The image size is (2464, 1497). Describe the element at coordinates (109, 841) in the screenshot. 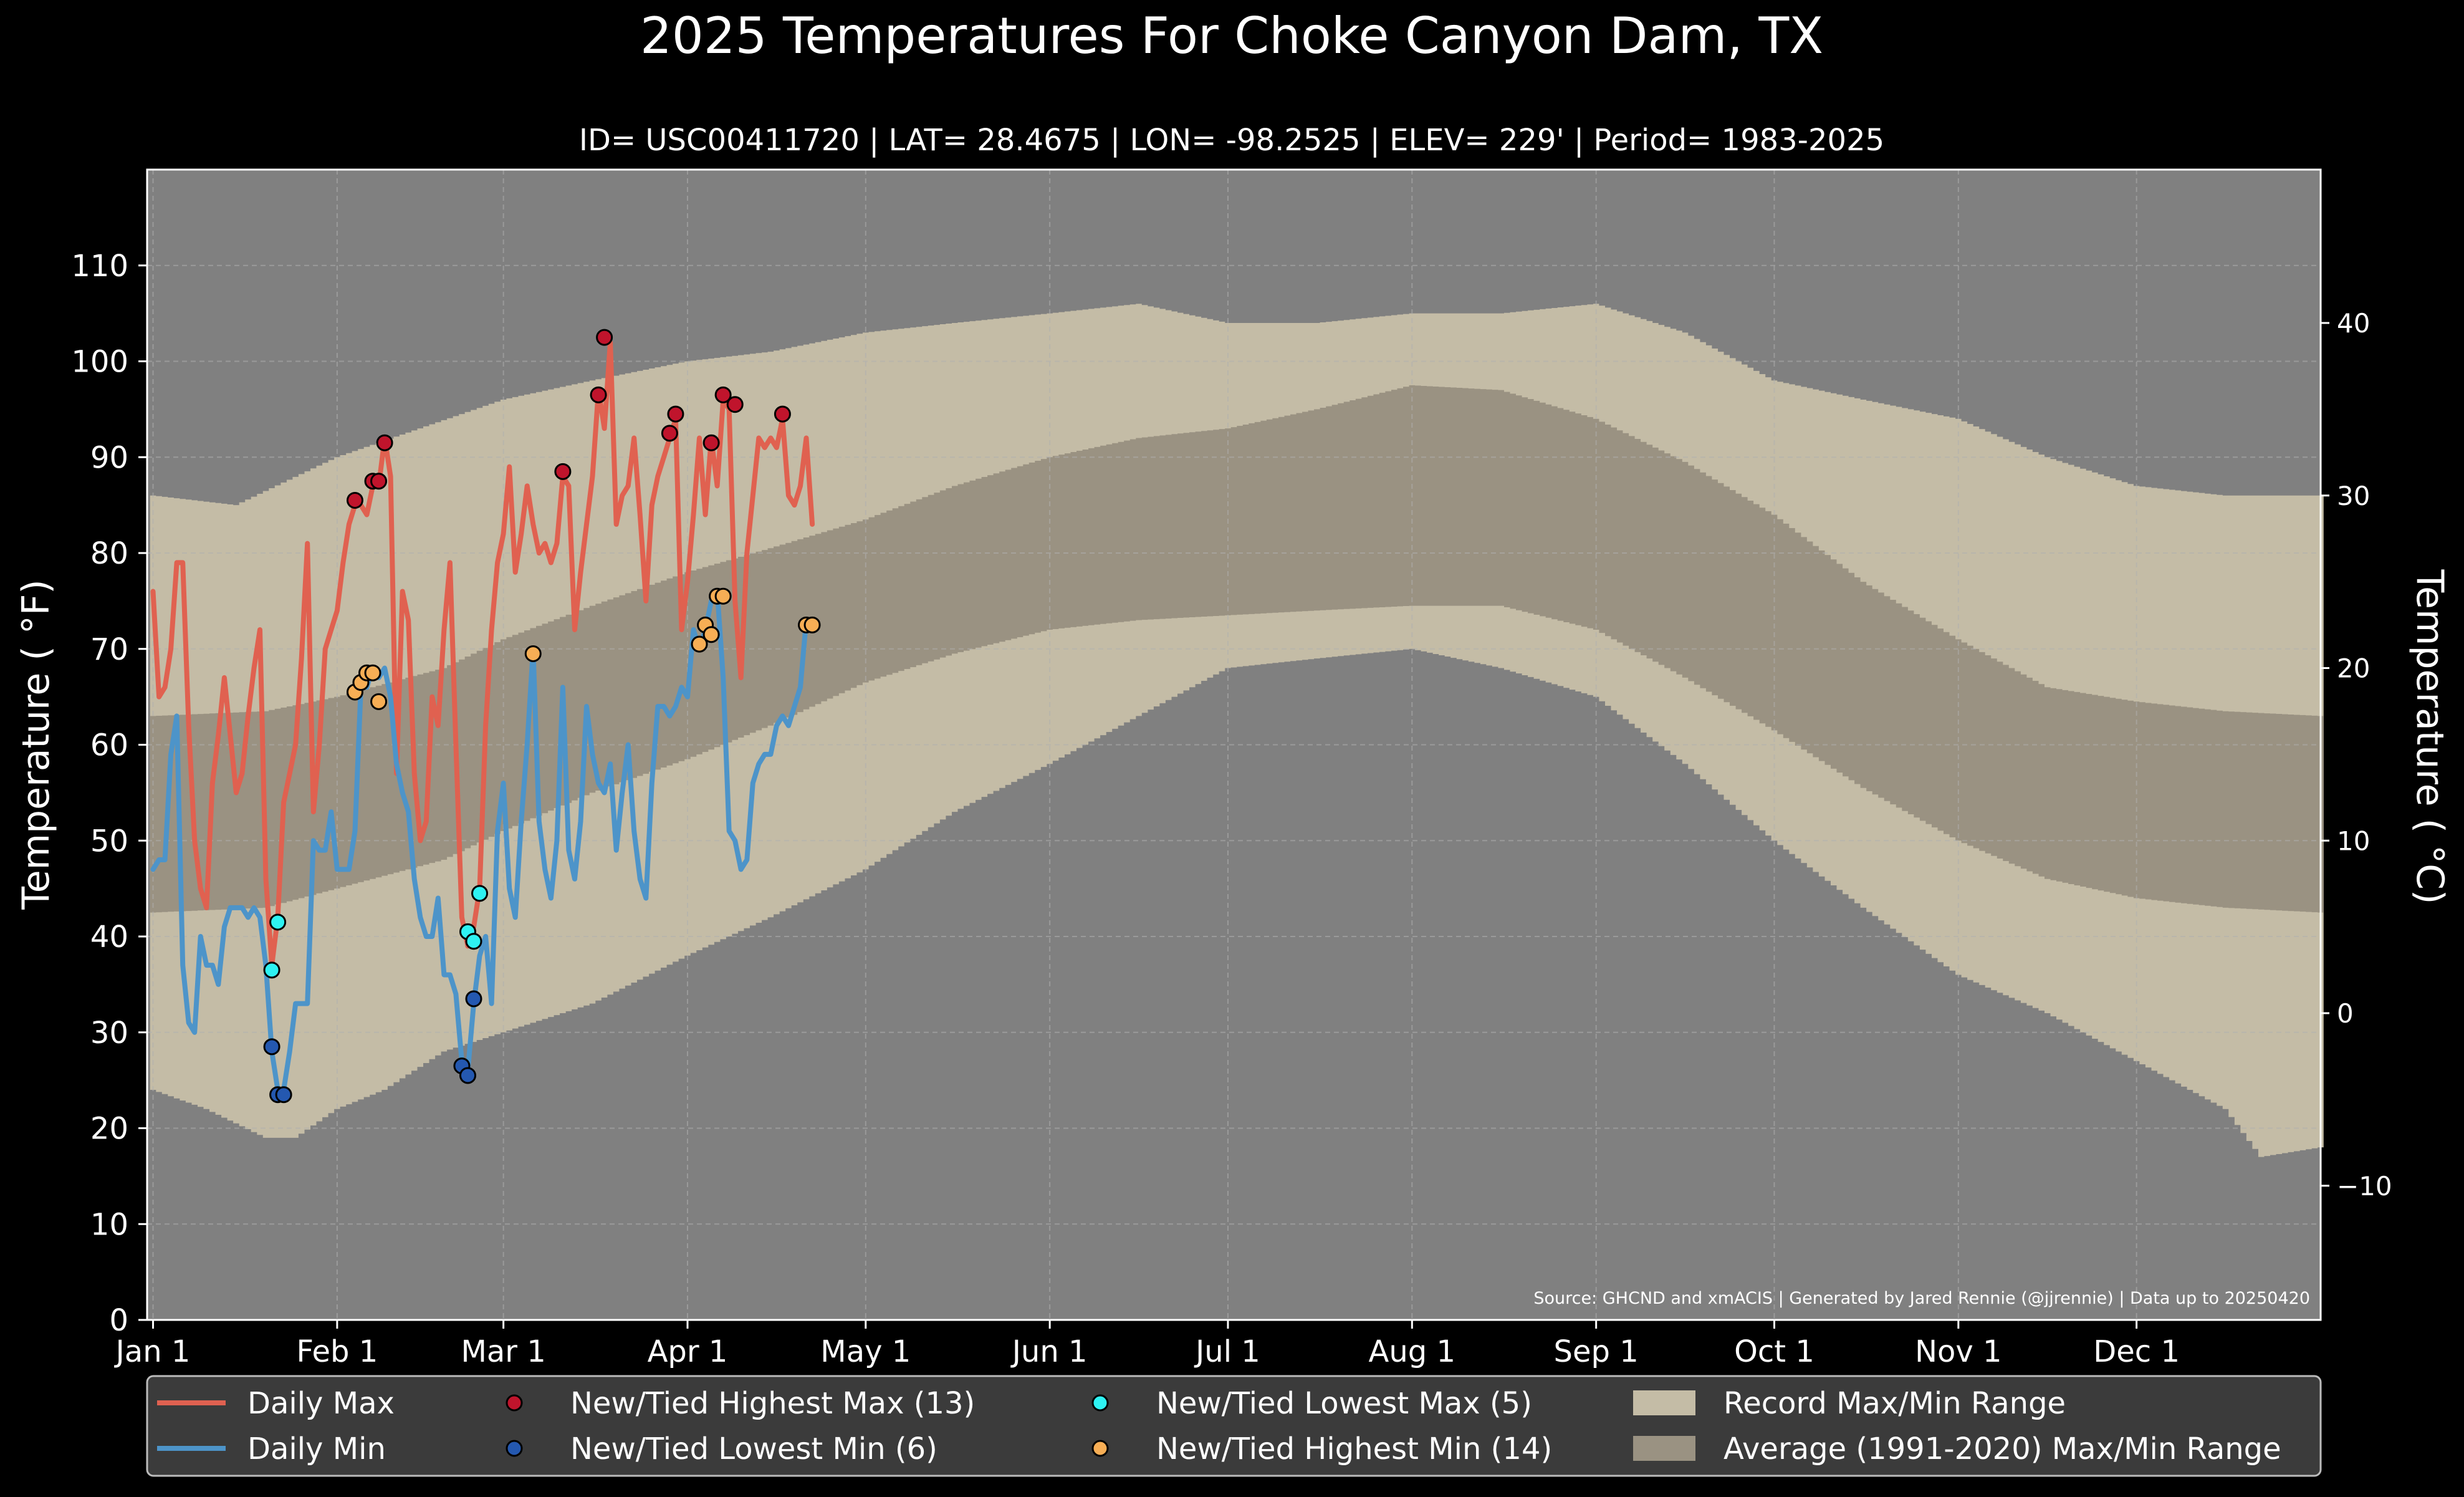

I see `y-tick-label: 50` at that location.